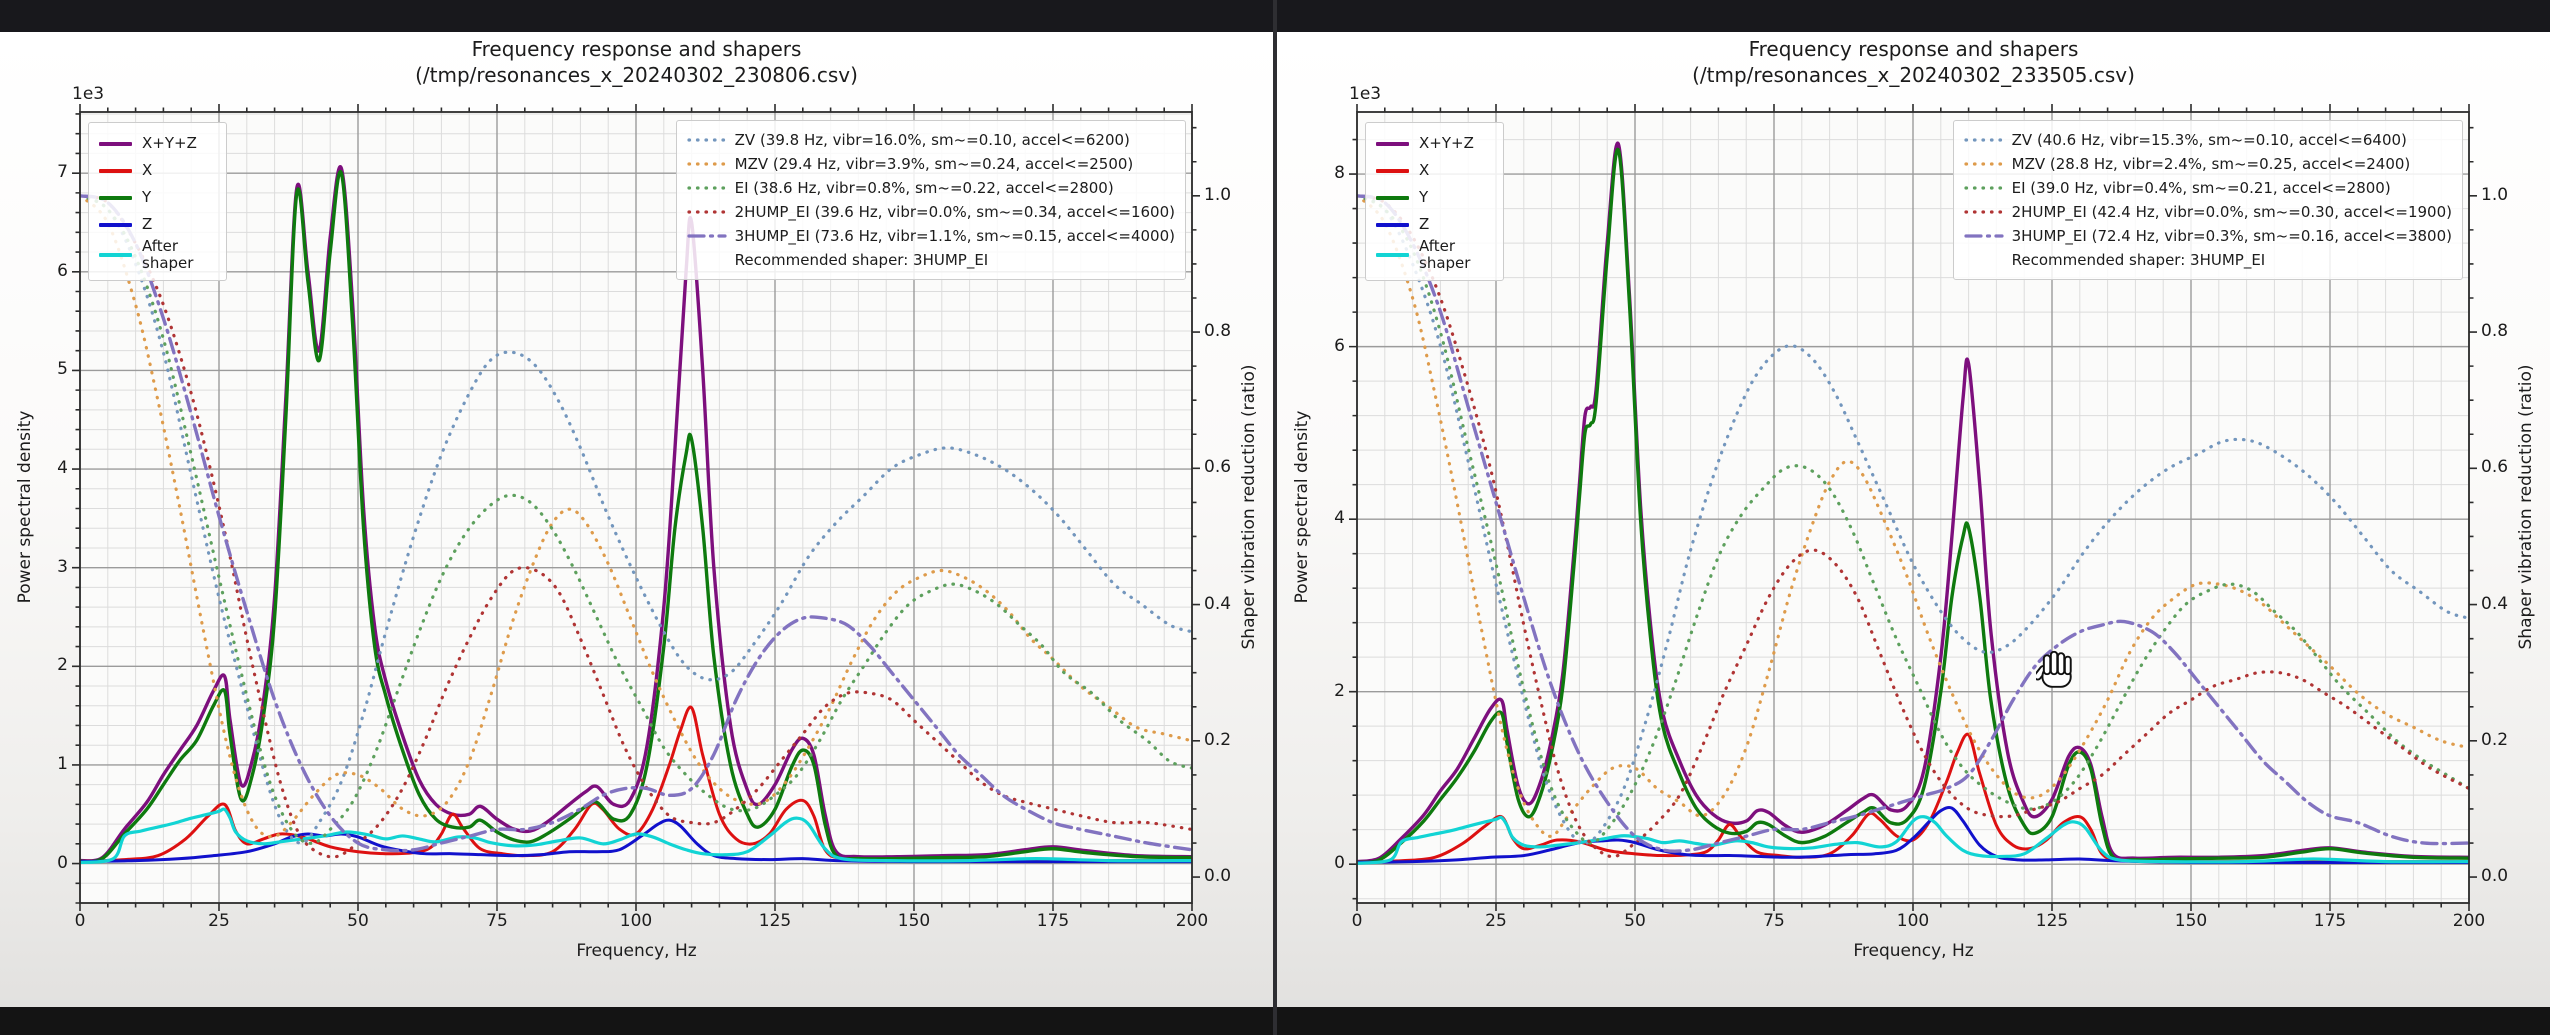  I want to click on tick-label: 25, so click(219, 921).